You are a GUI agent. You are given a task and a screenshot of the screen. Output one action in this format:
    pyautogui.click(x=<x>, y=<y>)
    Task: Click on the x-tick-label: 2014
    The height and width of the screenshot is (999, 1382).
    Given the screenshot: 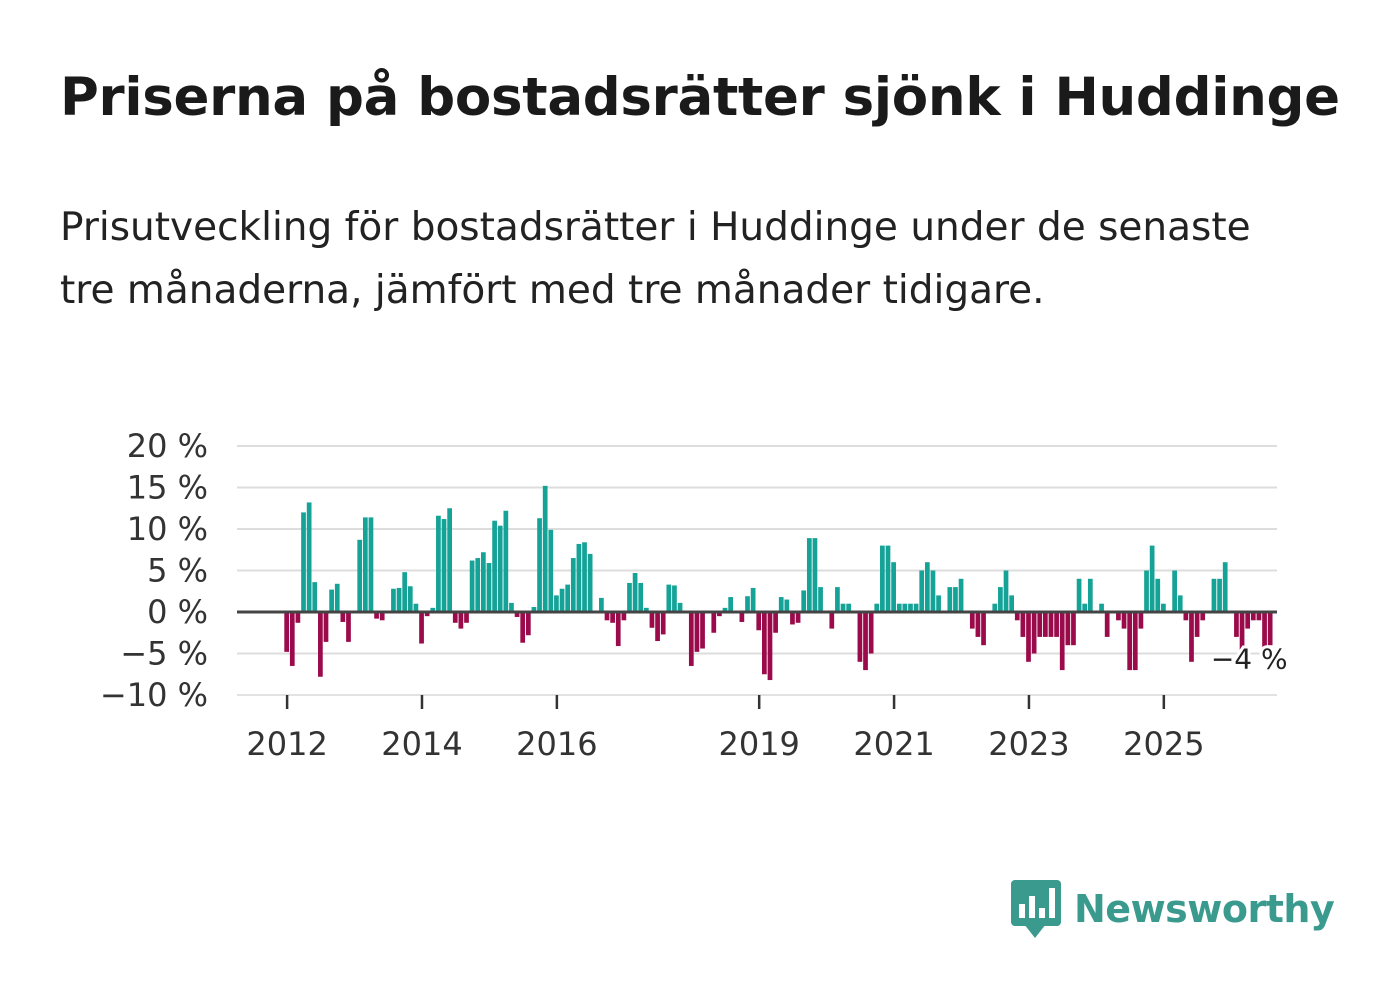 What is the action you would take?
    pyautogui.click(x=421, y=744)
    